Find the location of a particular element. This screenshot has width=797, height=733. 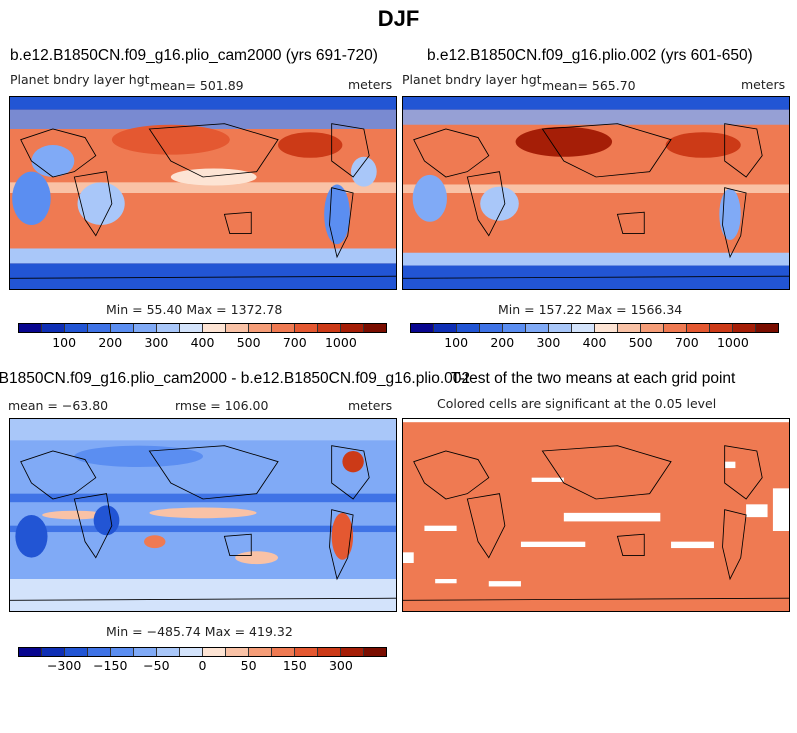

colorbar-tick-label: 150 is located at coordinates (294, 665).